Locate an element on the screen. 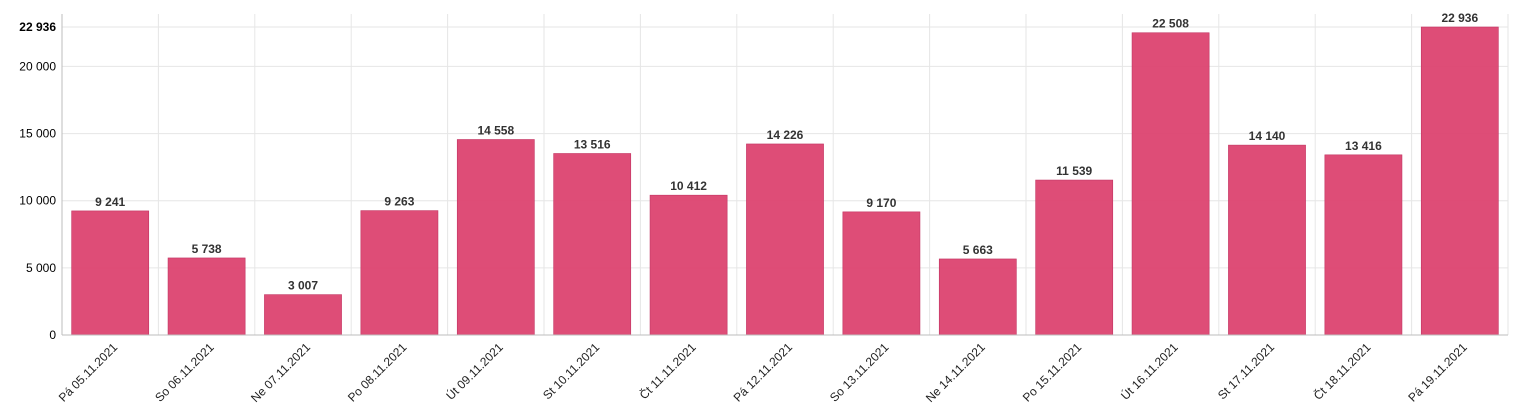 The image size is (1527, 416). x-tick-label: St 17.11.2021 is located at coordinates (1246, 371).